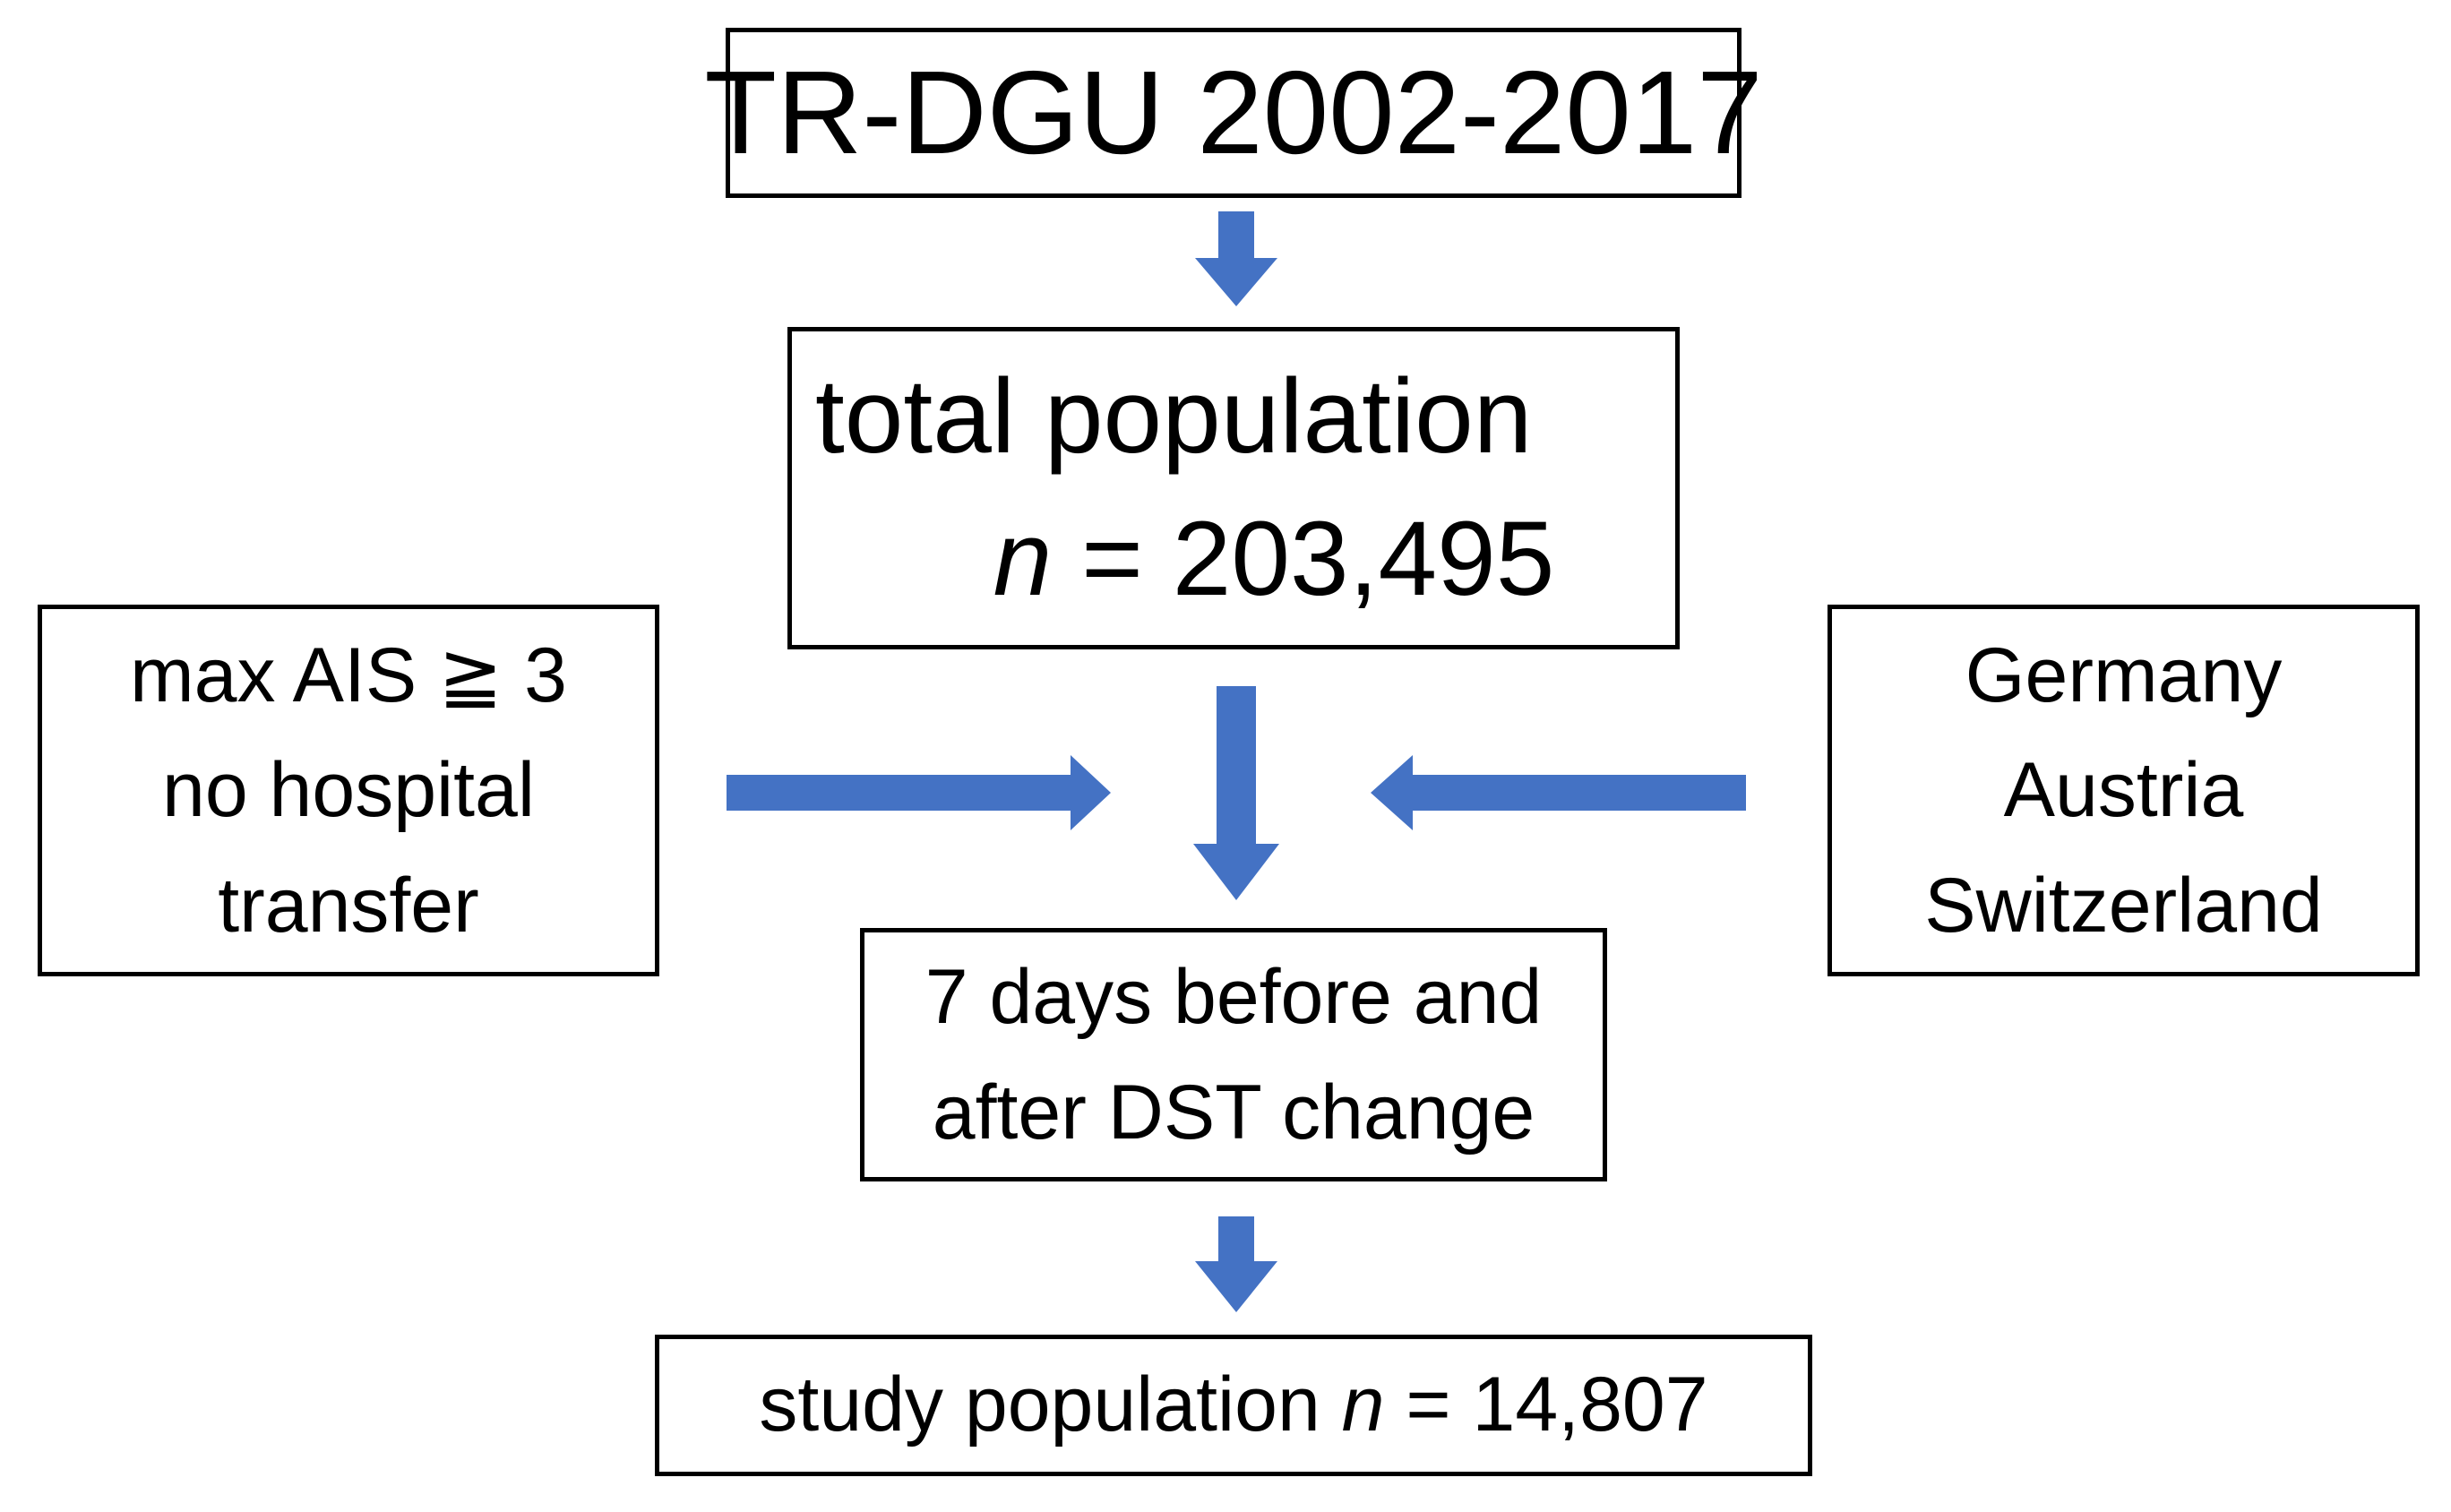 The image size is (2451, 1512). What do you see at coordinates (1051, 1405) in the screenshot?
I see `study-population-label: study population` at bounding box center [1051, 1405].